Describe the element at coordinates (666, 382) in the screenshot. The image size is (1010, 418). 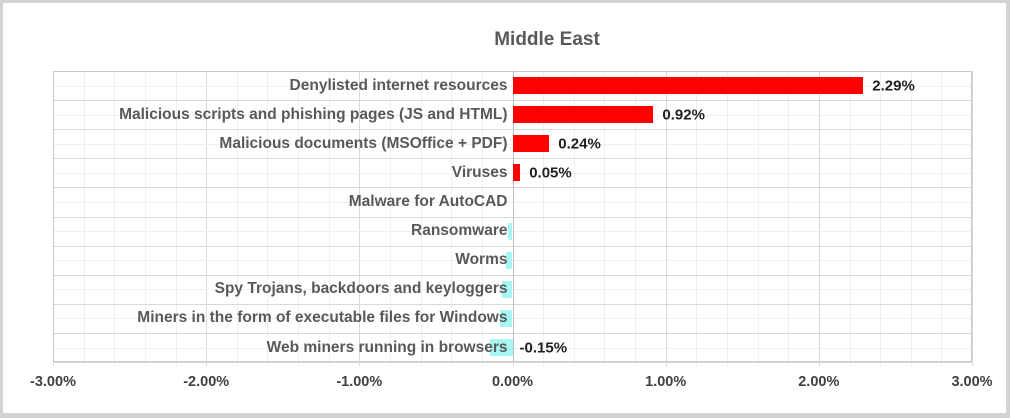
I see `x-axis-tick-label: 1.00%` at that location.